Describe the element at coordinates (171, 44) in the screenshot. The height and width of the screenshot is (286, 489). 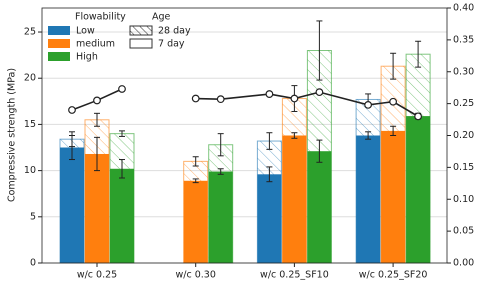
I see `legend-label: 7 day` at that location.